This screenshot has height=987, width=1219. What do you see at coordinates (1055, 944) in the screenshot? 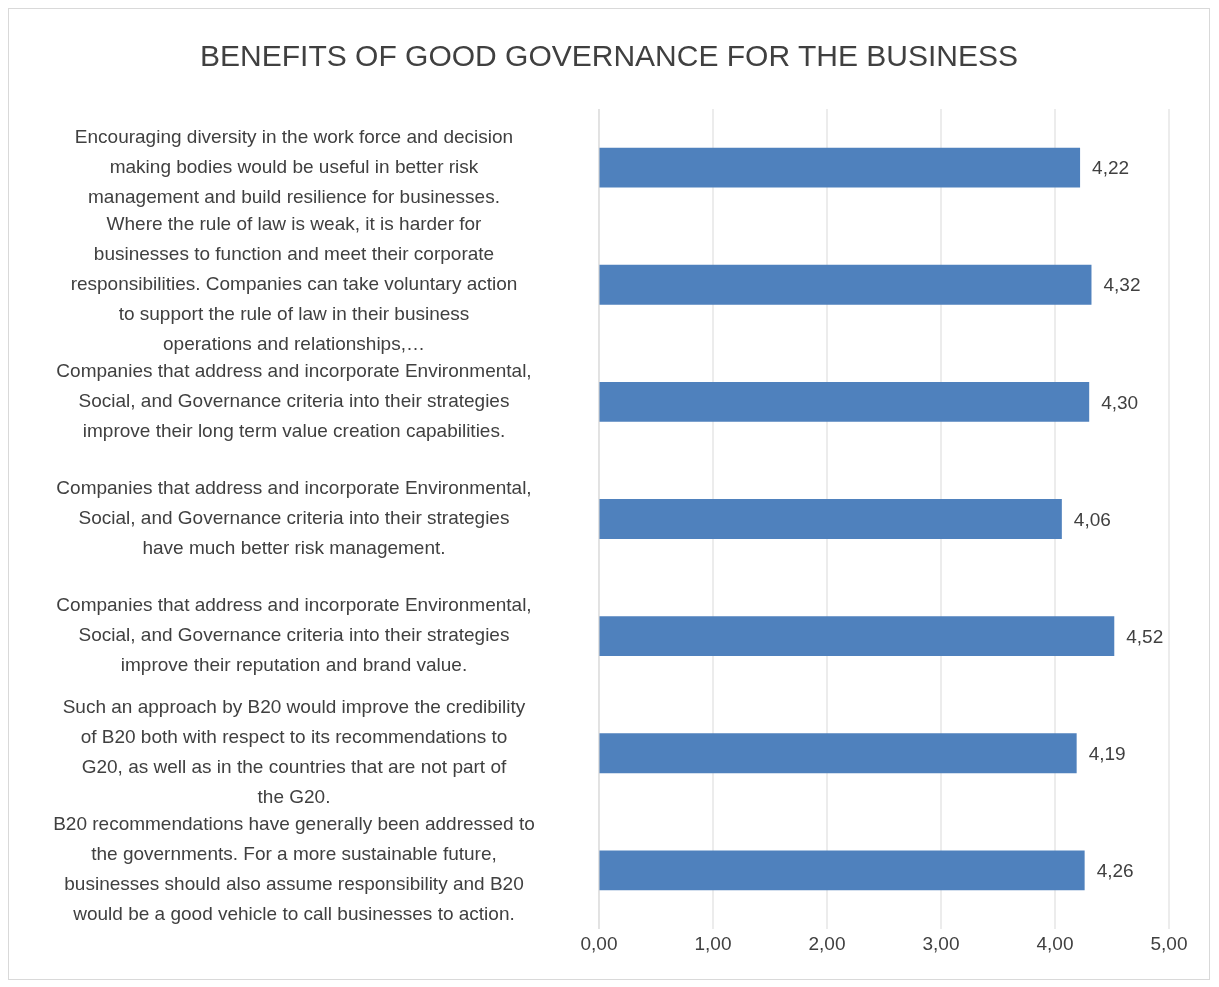
I see `x-tick-label: 4,00` at bounding box center [1055, 944].